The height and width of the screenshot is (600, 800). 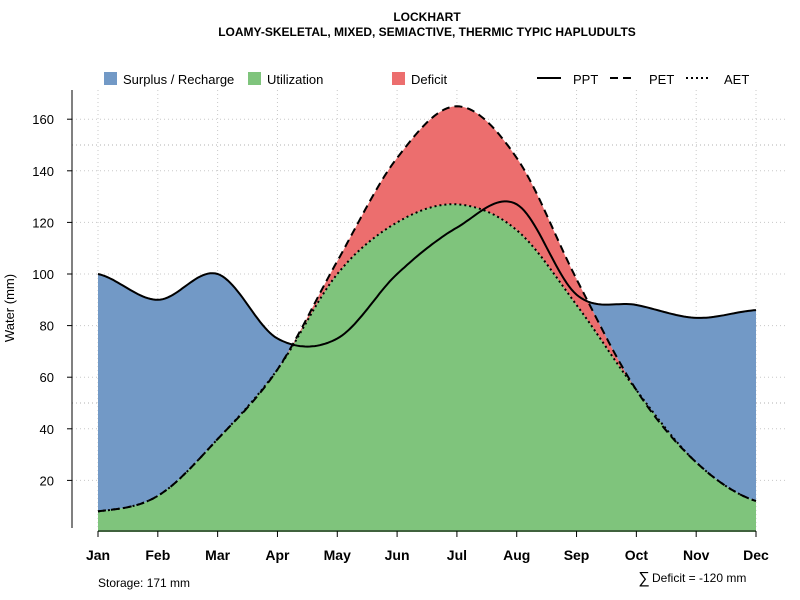 I want to click on legend-label-utilization: Utilization, so click(x=295, y=79).